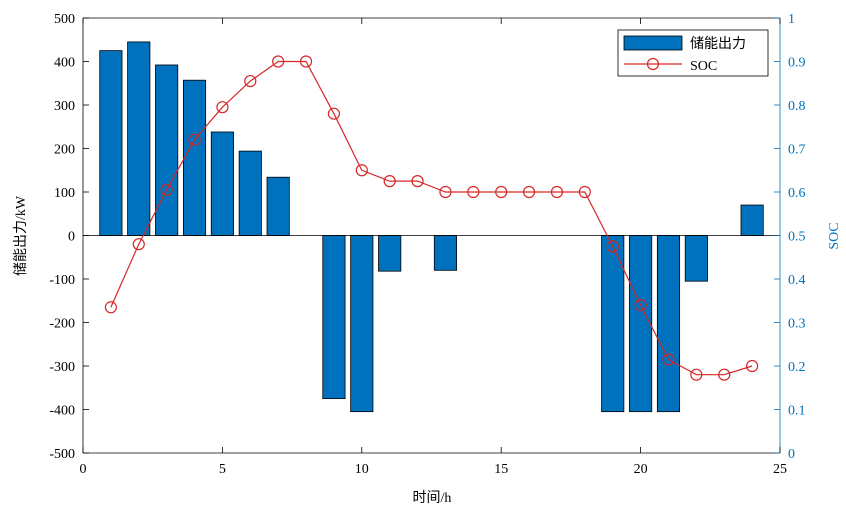 The height and width of the screenshot is (527, 846). What do you see at coordinates (653, 43) in the screenshot?
I see `legend-bar-swatch` at bounding box center [653, 43].